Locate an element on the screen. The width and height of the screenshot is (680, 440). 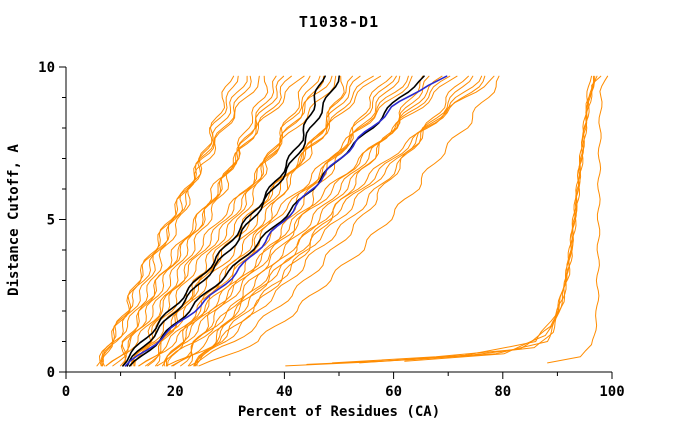
x-tick-label: 100 is located at coordinates (611, 392).